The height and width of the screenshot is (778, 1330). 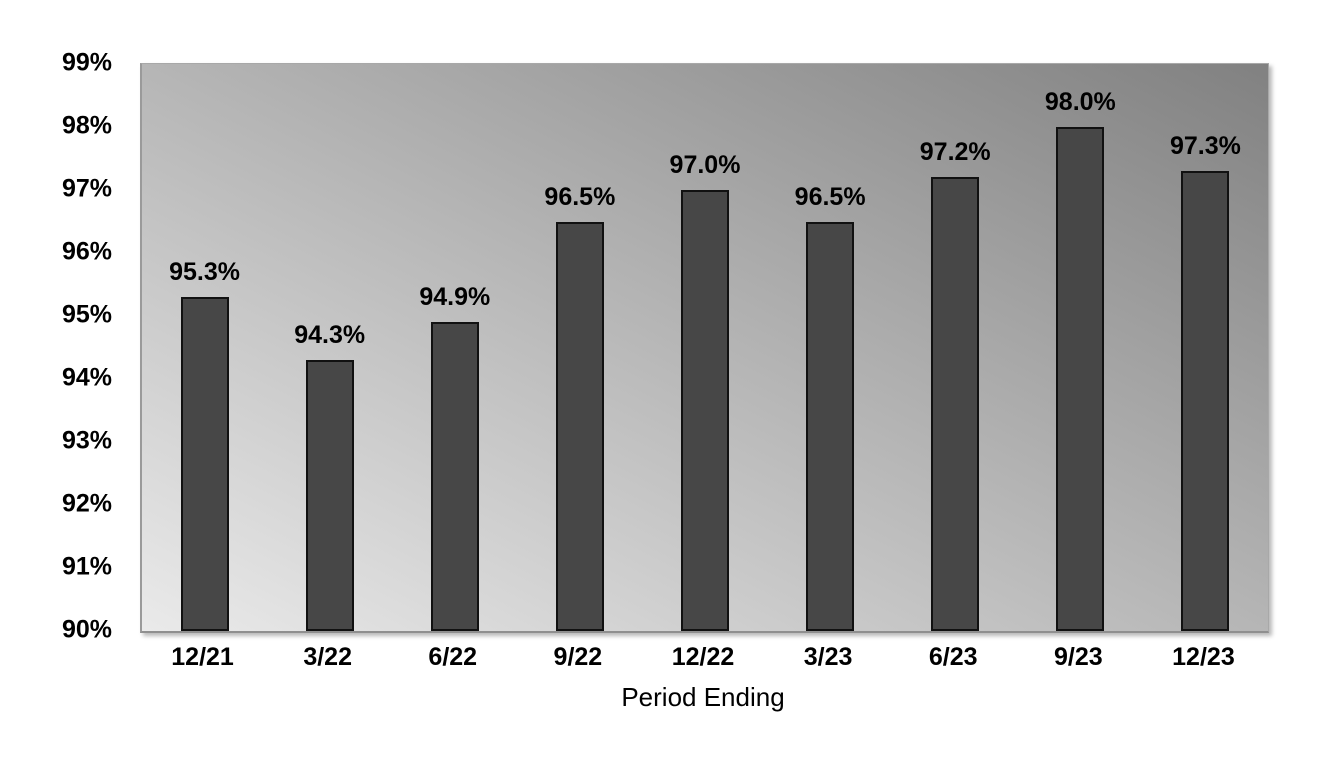 What do you see at coordinates (86, 188) in the screenshot?
I see `y-tick-label: 97%` at bounding box center [86, 188].